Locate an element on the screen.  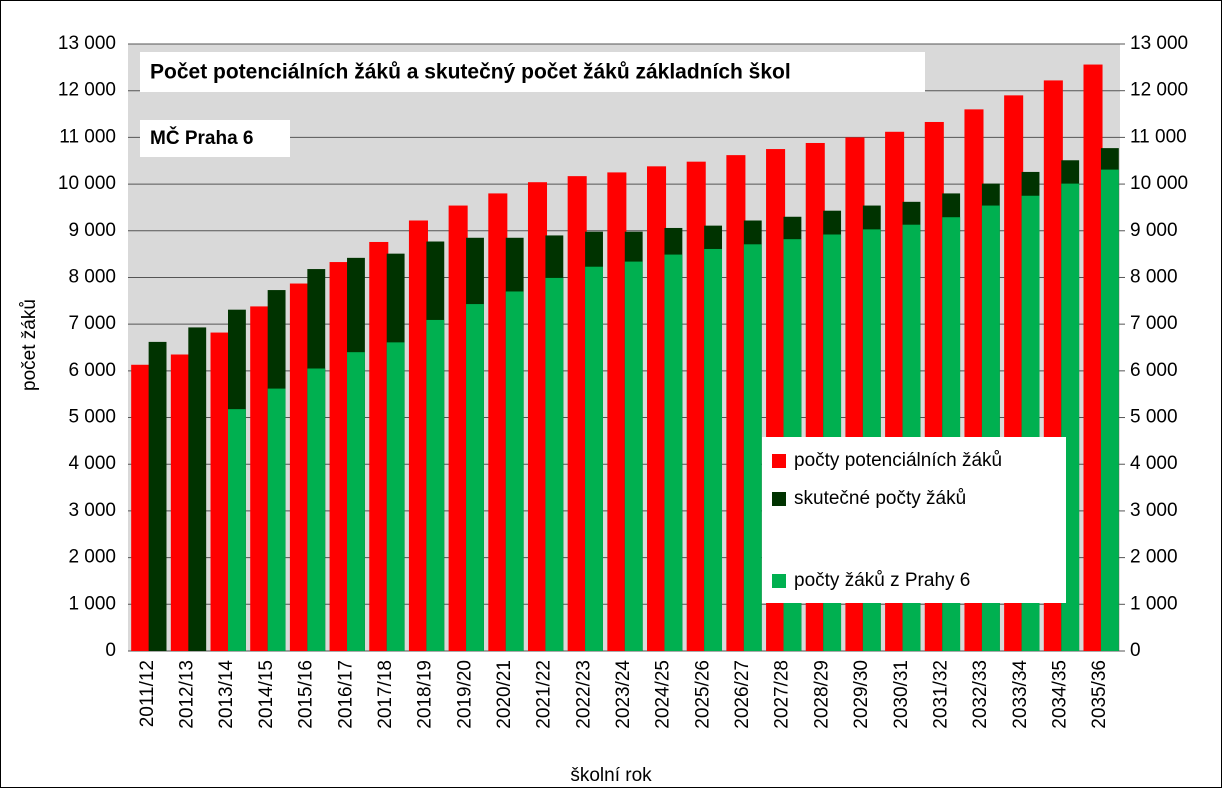
x-tick-label: 2017/18 is located at coordinates (385, 694).